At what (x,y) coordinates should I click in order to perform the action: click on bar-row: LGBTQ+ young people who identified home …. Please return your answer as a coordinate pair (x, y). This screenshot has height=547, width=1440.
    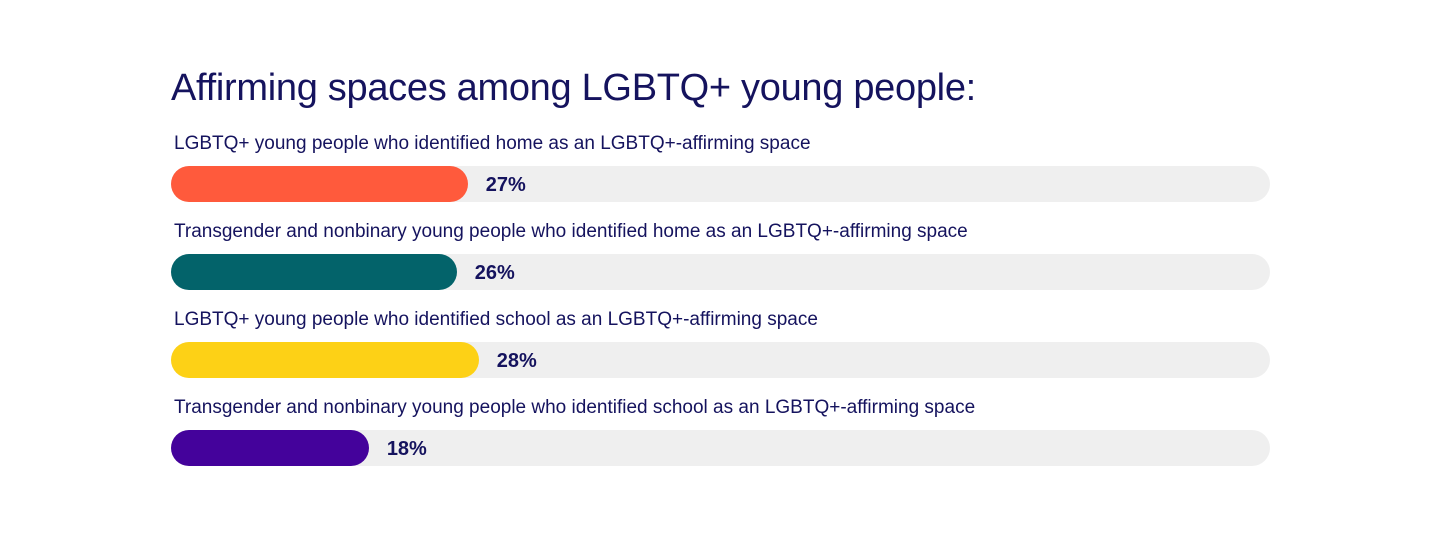
    Looking at the image, I should click on (720, 176).